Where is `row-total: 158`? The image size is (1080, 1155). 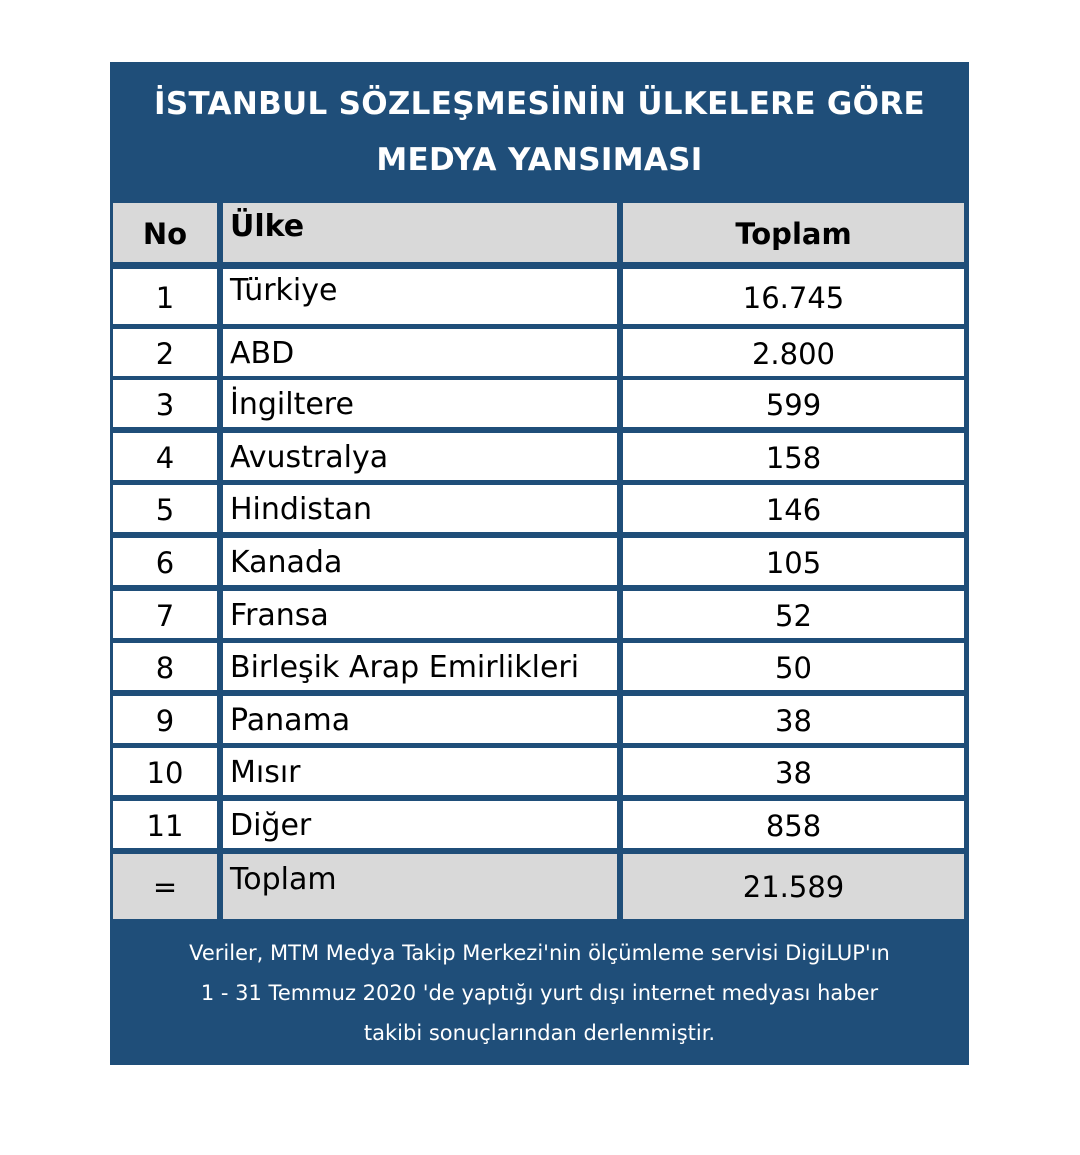
row-total: 158 is located at coordinates (793, 456).